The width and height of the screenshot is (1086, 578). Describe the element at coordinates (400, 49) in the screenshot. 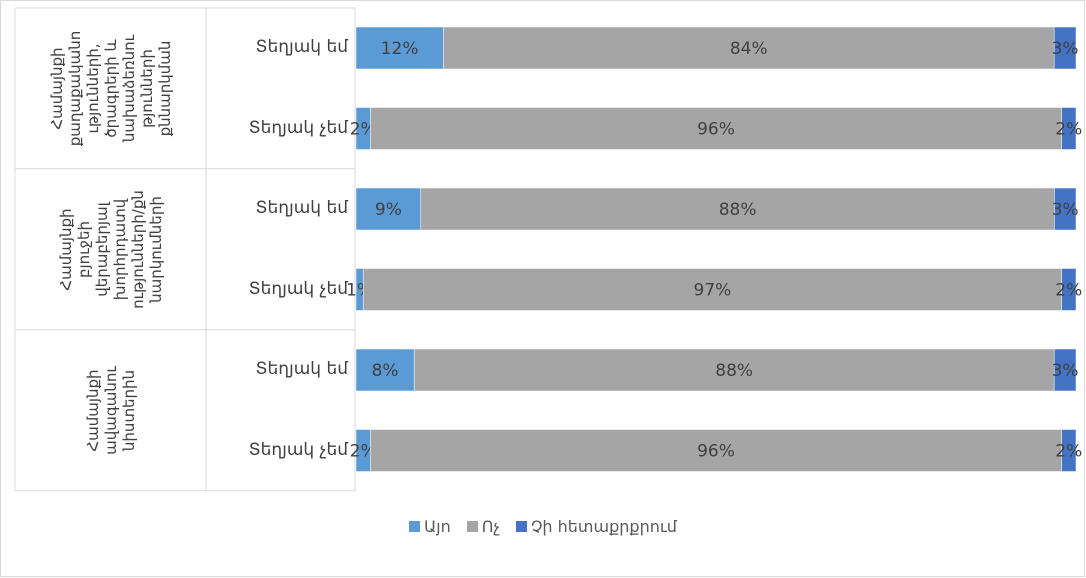

I see `data-label: 12%` at that location.